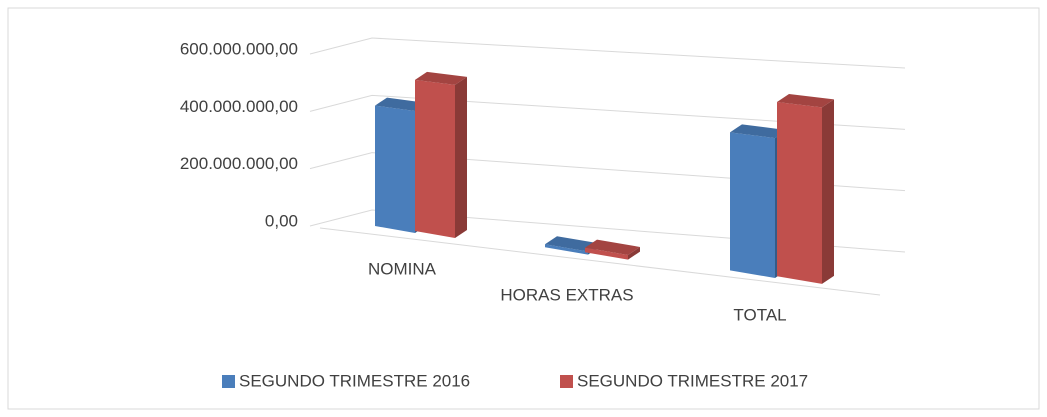 The height and width of the screenshot is (417, 1047). What do you see at coordinates (402, 268) in the screenshot?
I see `x-tick-label: NOMINA` at bounding box center [402, 268].